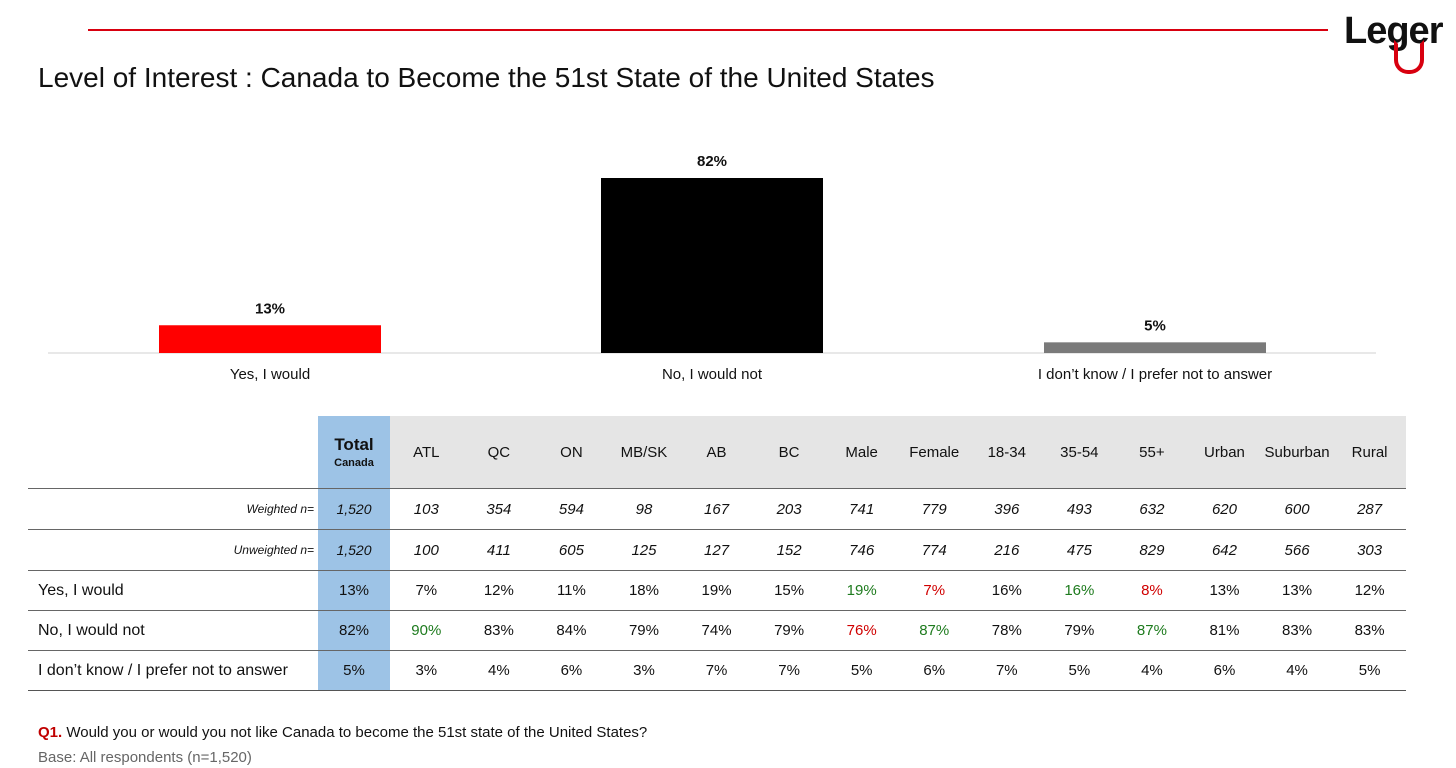 This screenshot has height=768, width=1456. Describe the element at coordinates (270, 374) in the screenshot. I see `category-label-1: Yes, I would` at that location.